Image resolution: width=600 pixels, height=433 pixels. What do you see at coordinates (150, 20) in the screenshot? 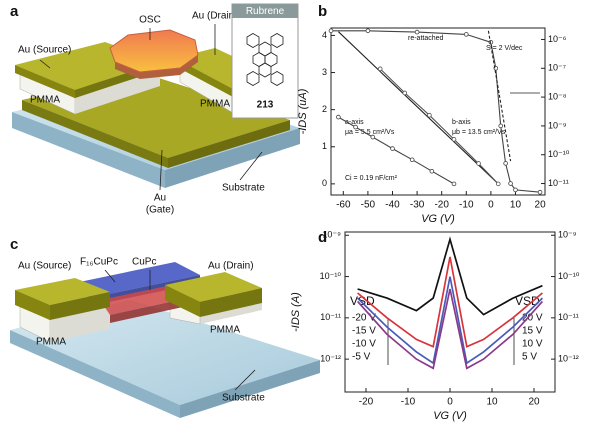
I see `osc-label: OSC` at bounding box center [150, 20].